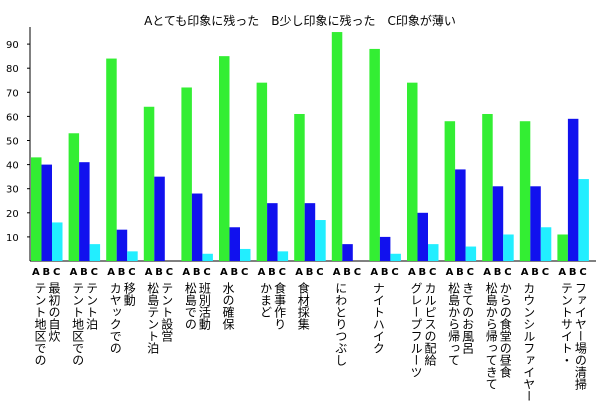 The image size is (600, 403). What do you see at coordinates (54, 312) in the screenshot?
I see `category-label-line: 最初の自炊` at bounding box center [54, 312].